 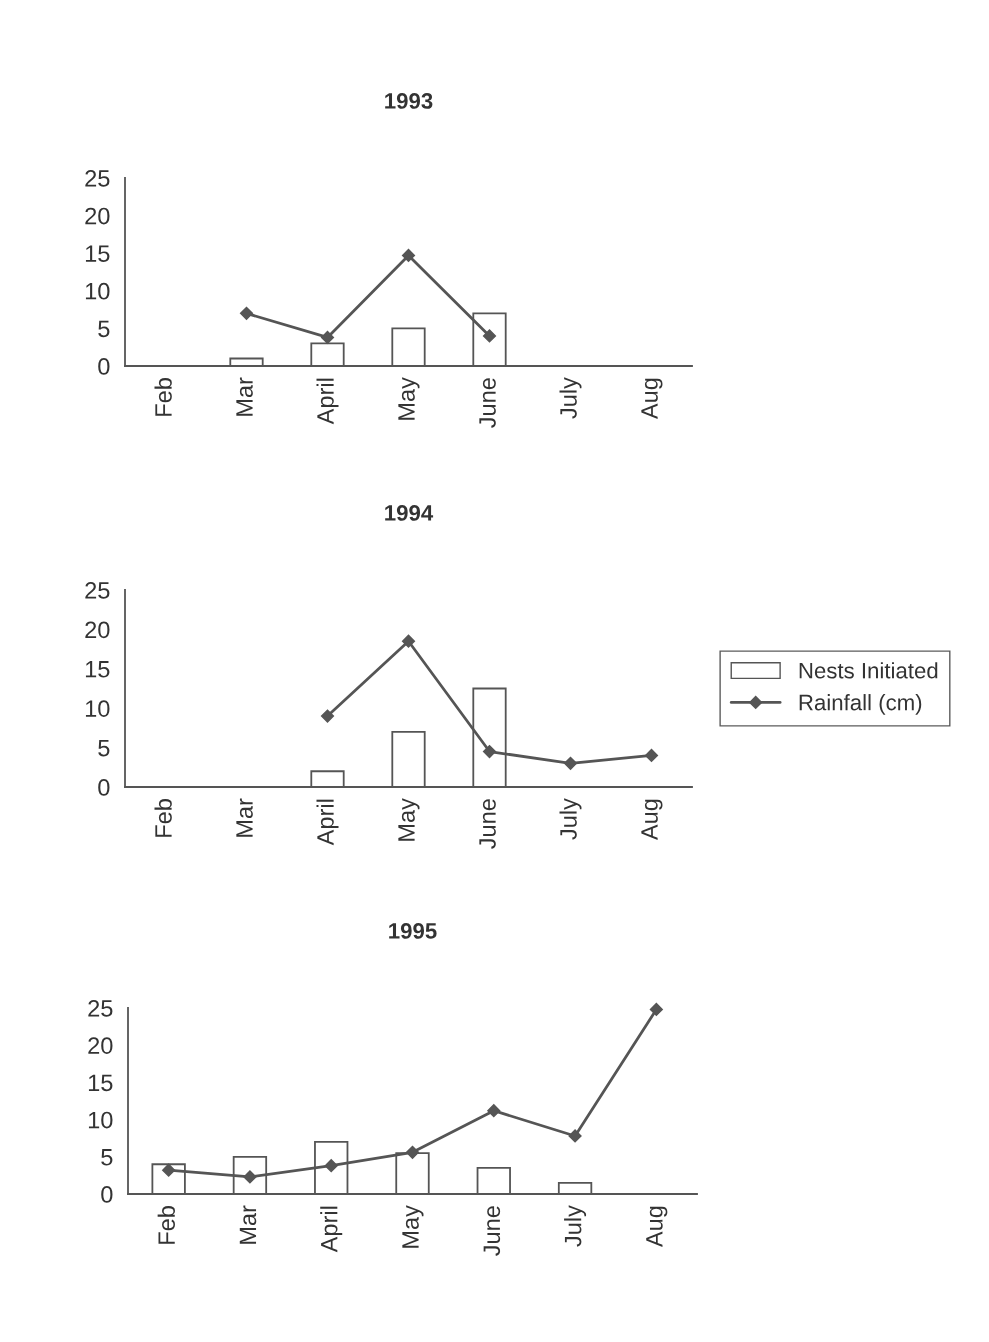 What do you see at coordinates (409, 513) in the screenshot?
I see `chart-title: 1994` at bounding box center [409, 513].